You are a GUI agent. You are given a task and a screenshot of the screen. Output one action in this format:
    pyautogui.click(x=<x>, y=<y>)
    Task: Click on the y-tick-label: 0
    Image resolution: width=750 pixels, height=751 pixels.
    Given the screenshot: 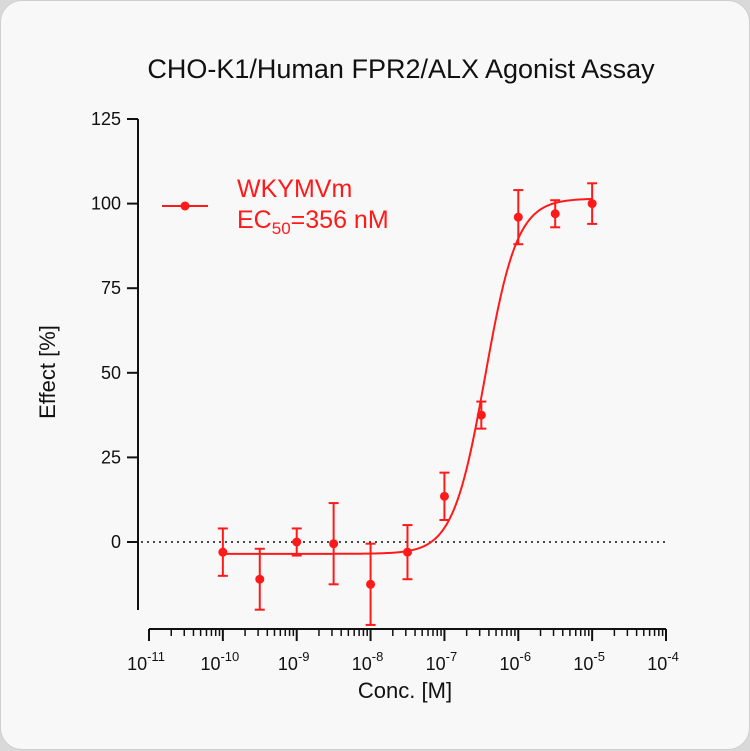 What is the action you would take?
    pyautogui.click(x=116, y=542)
    